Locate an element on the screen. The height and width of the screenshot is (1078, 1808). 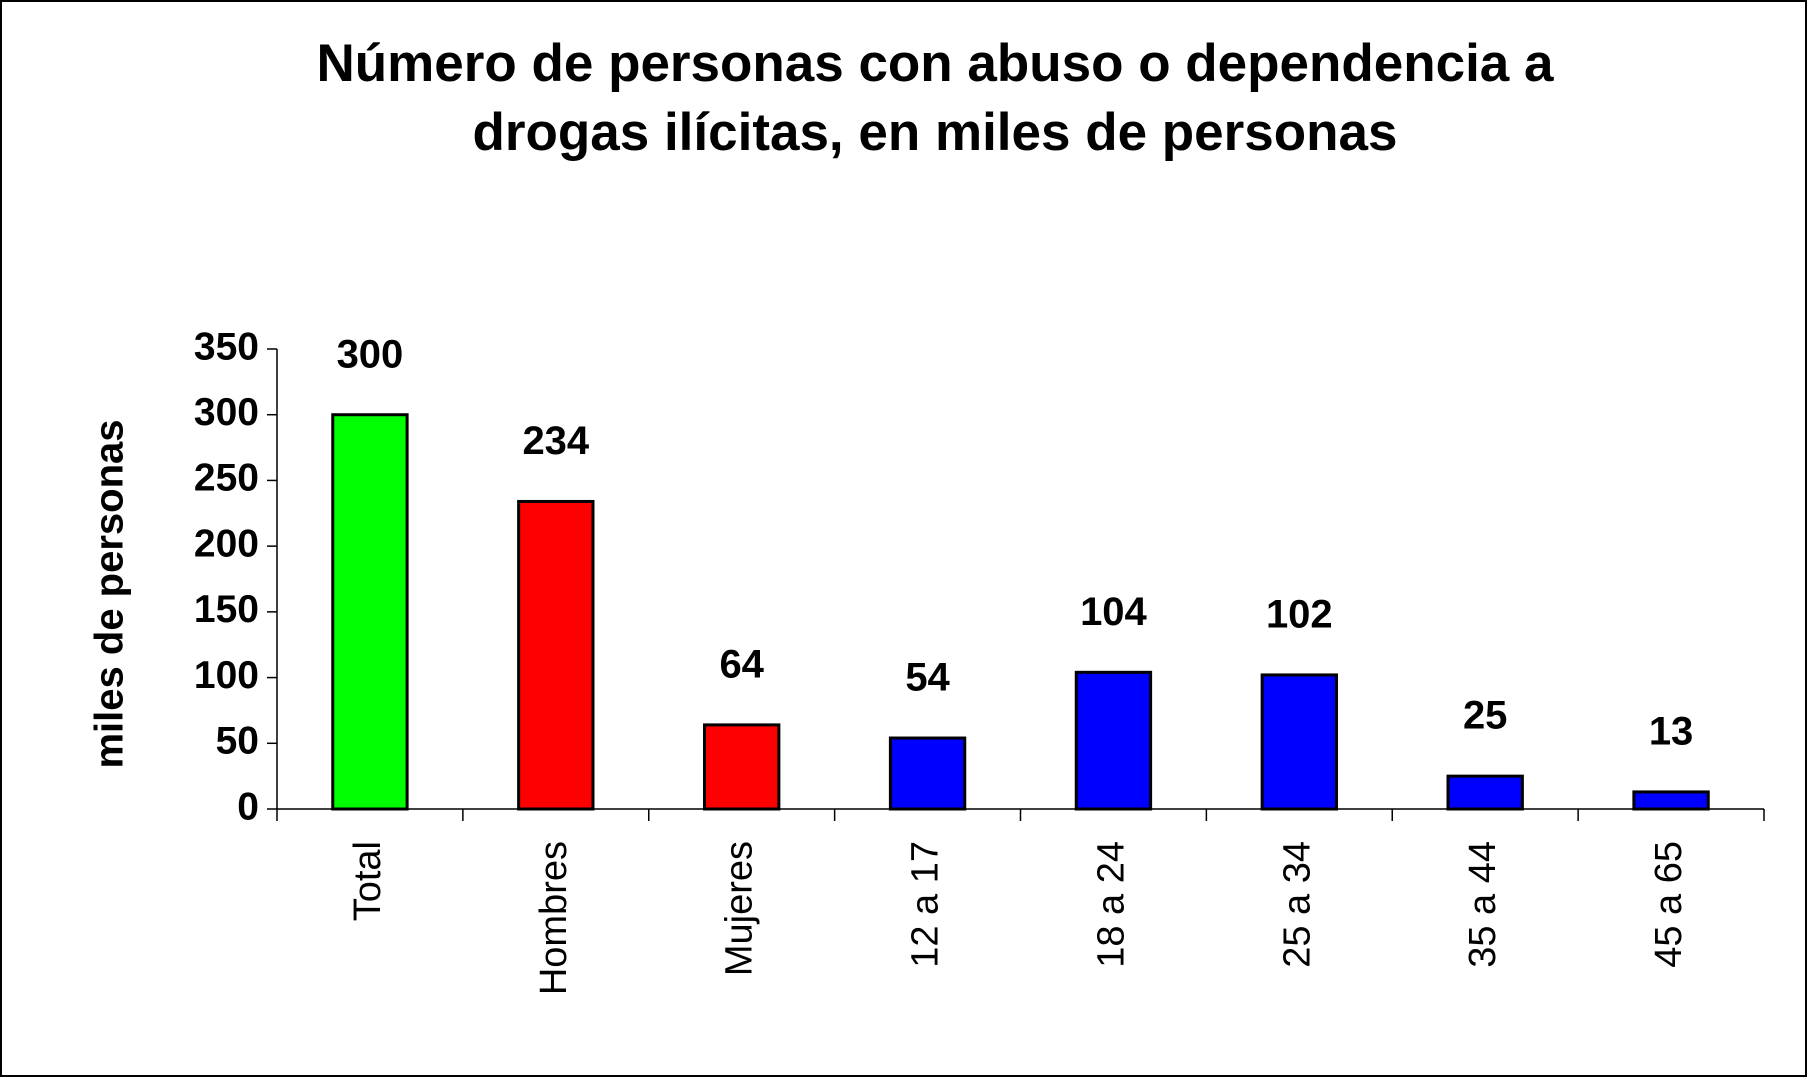
value-label: 54 is located at coordinates (927, 678).